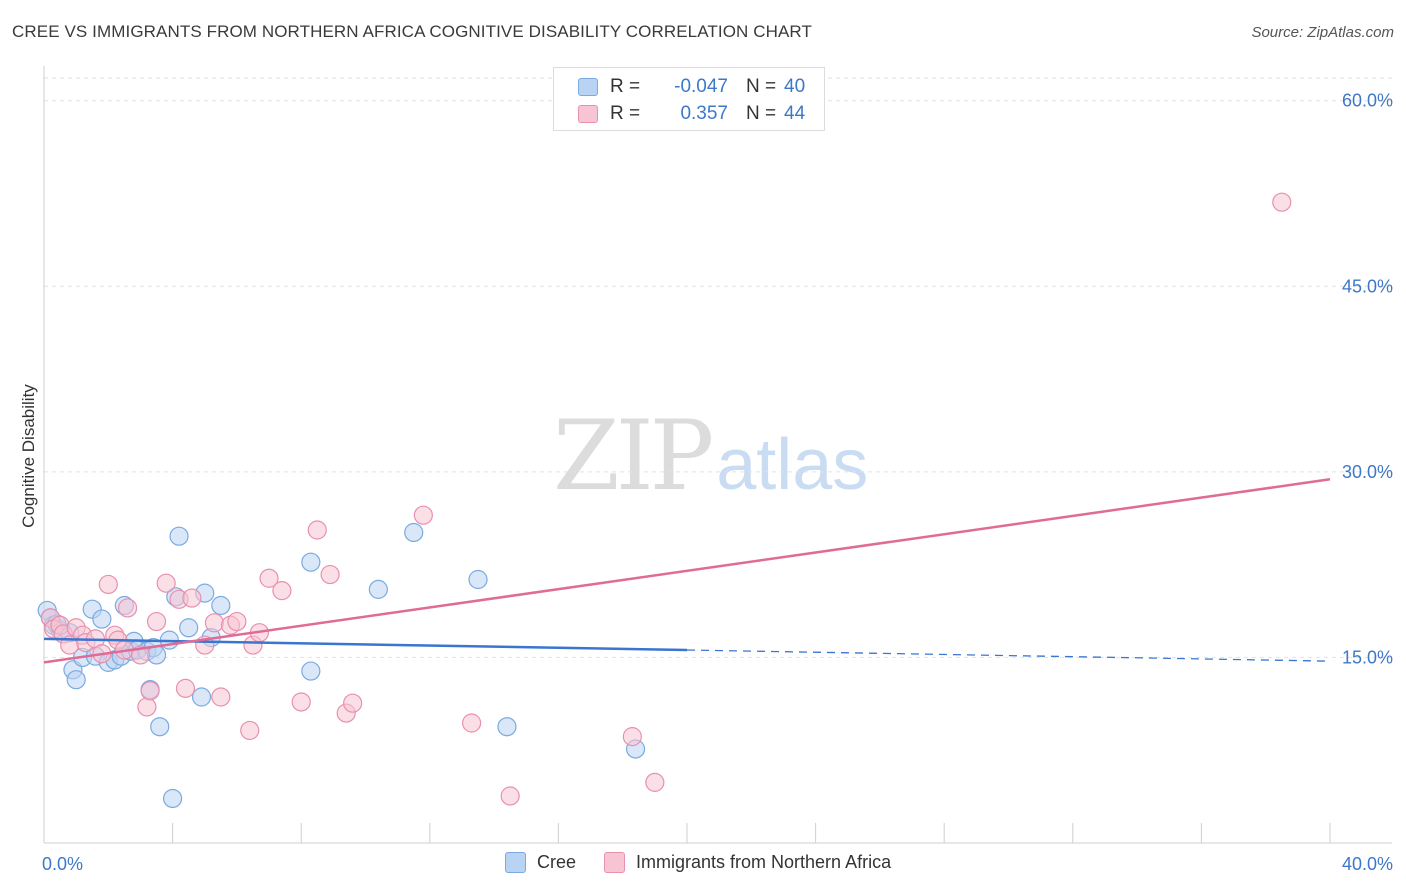 Image resolution: width=1406 pixels, height=892 pixels. Describe the element at coordinates (704, 113) in the screenshot. I see `immigrants-r-value: 0.357` at that location.